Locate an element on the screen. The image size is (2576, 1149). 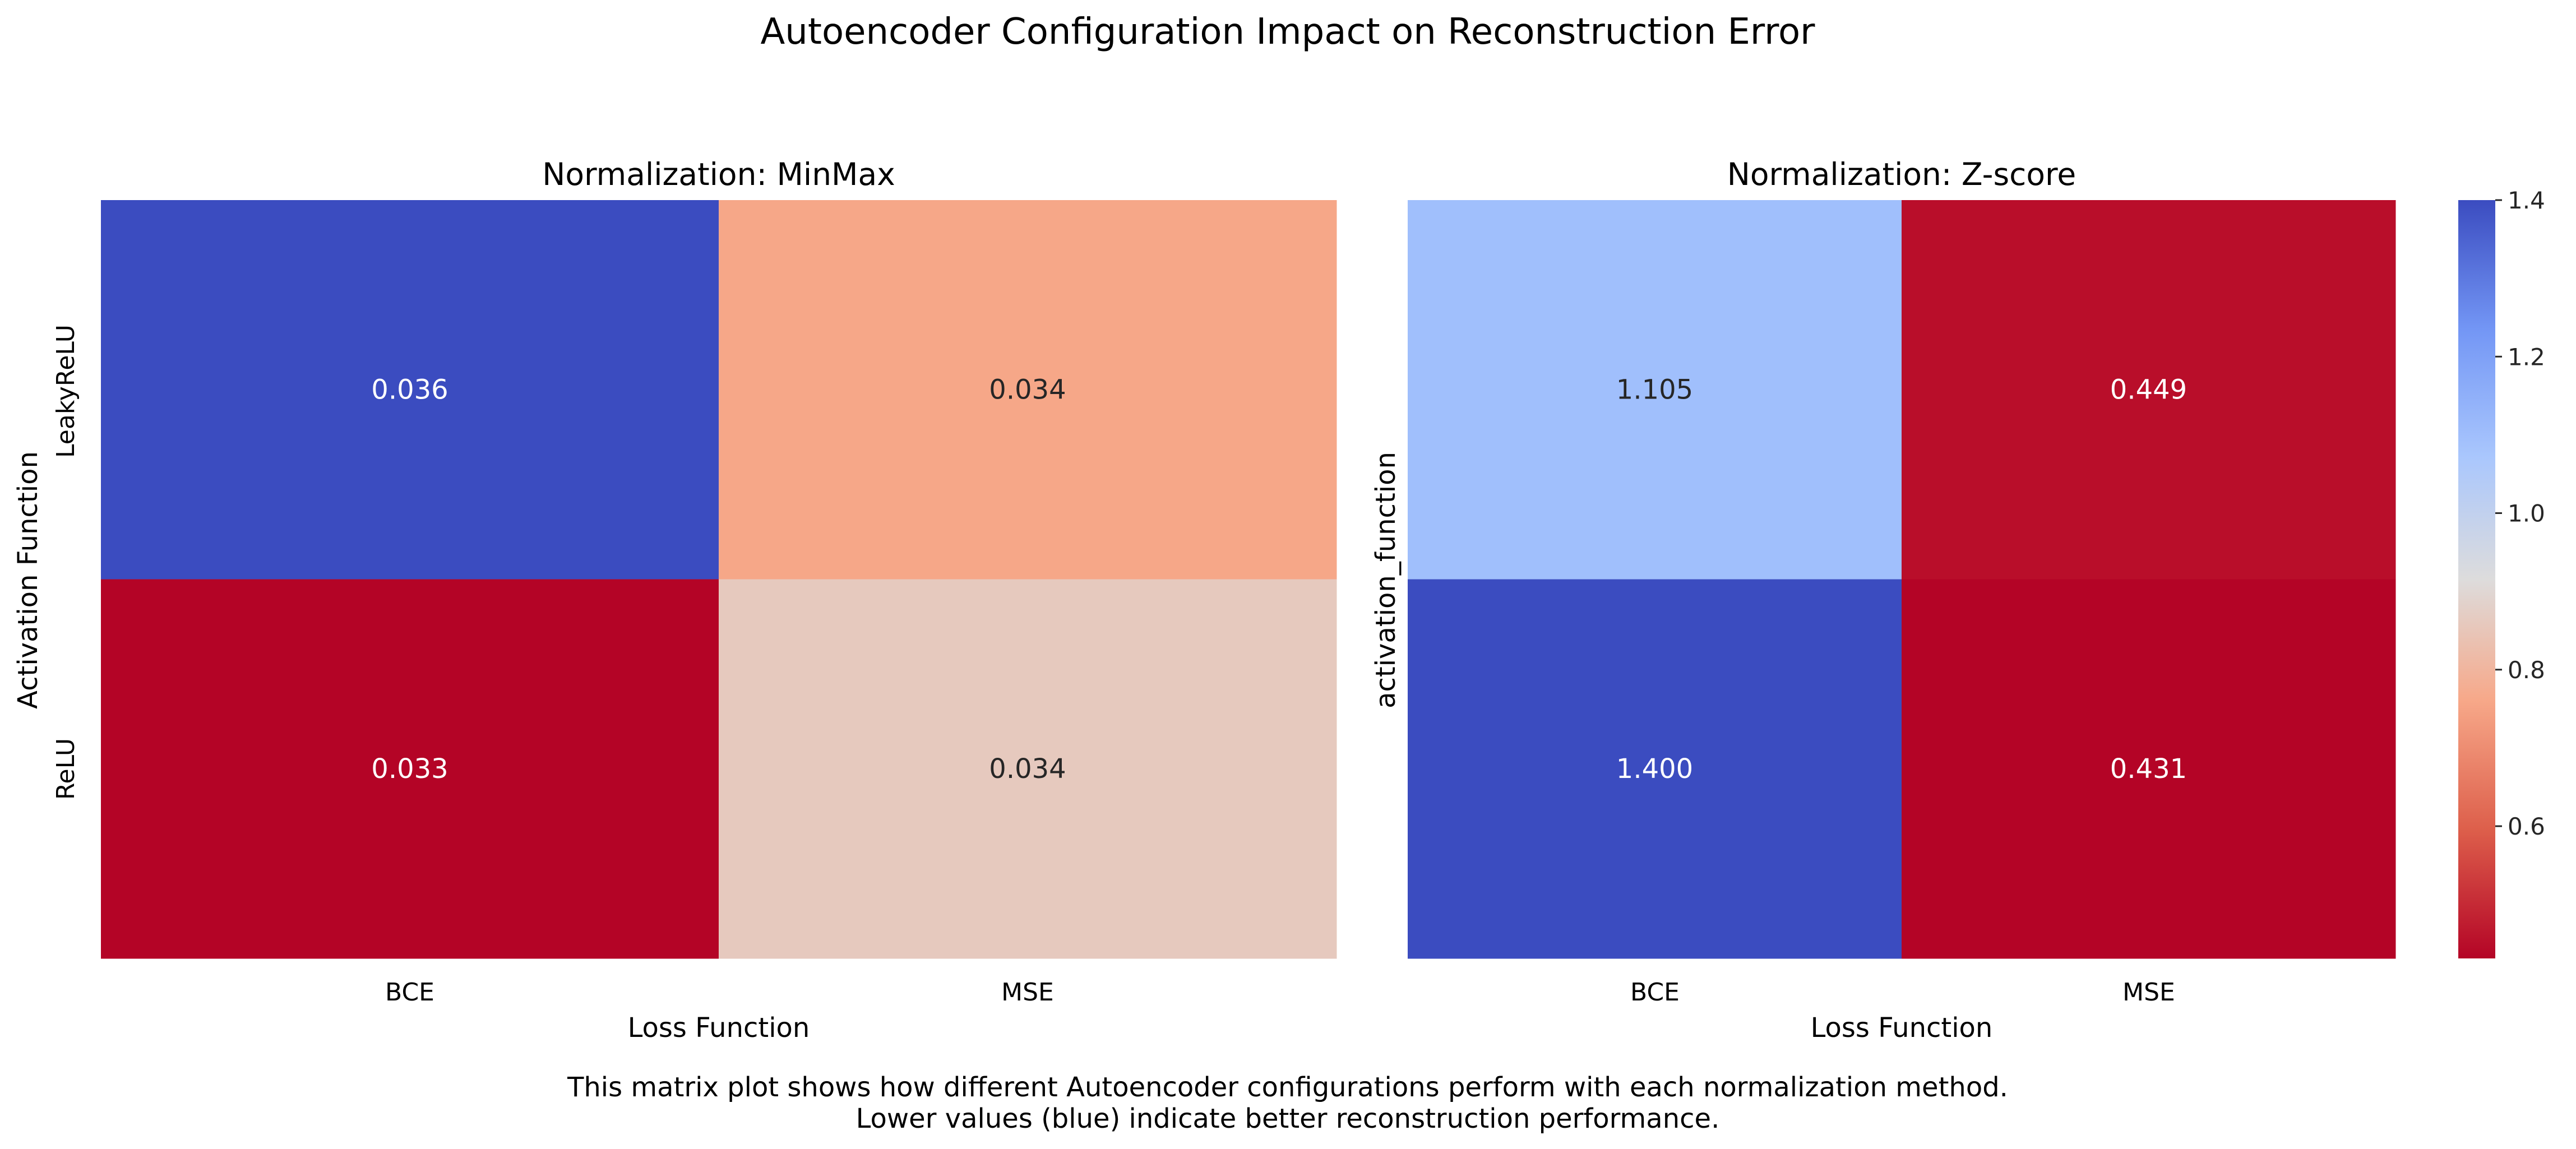
heatmap-minmax-value-leakyrelu-bce: 0.036 is located at coordinates (409, 390).